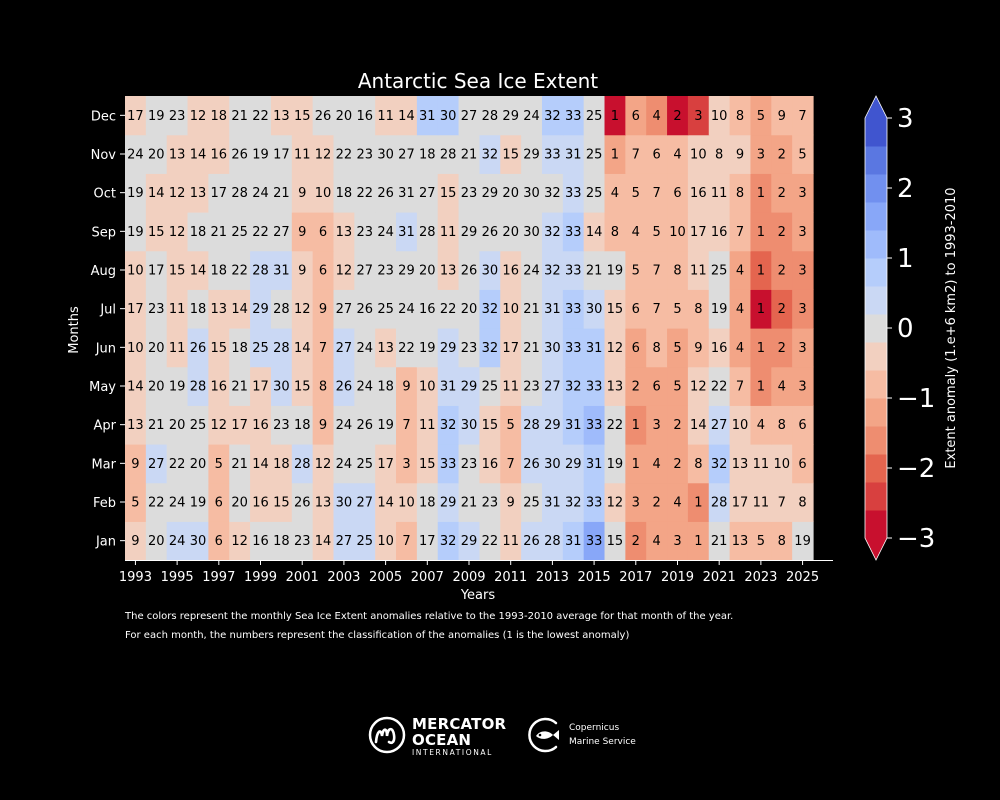  I want to click on heatmap-cell-Feb-2024, so click(782, 502).